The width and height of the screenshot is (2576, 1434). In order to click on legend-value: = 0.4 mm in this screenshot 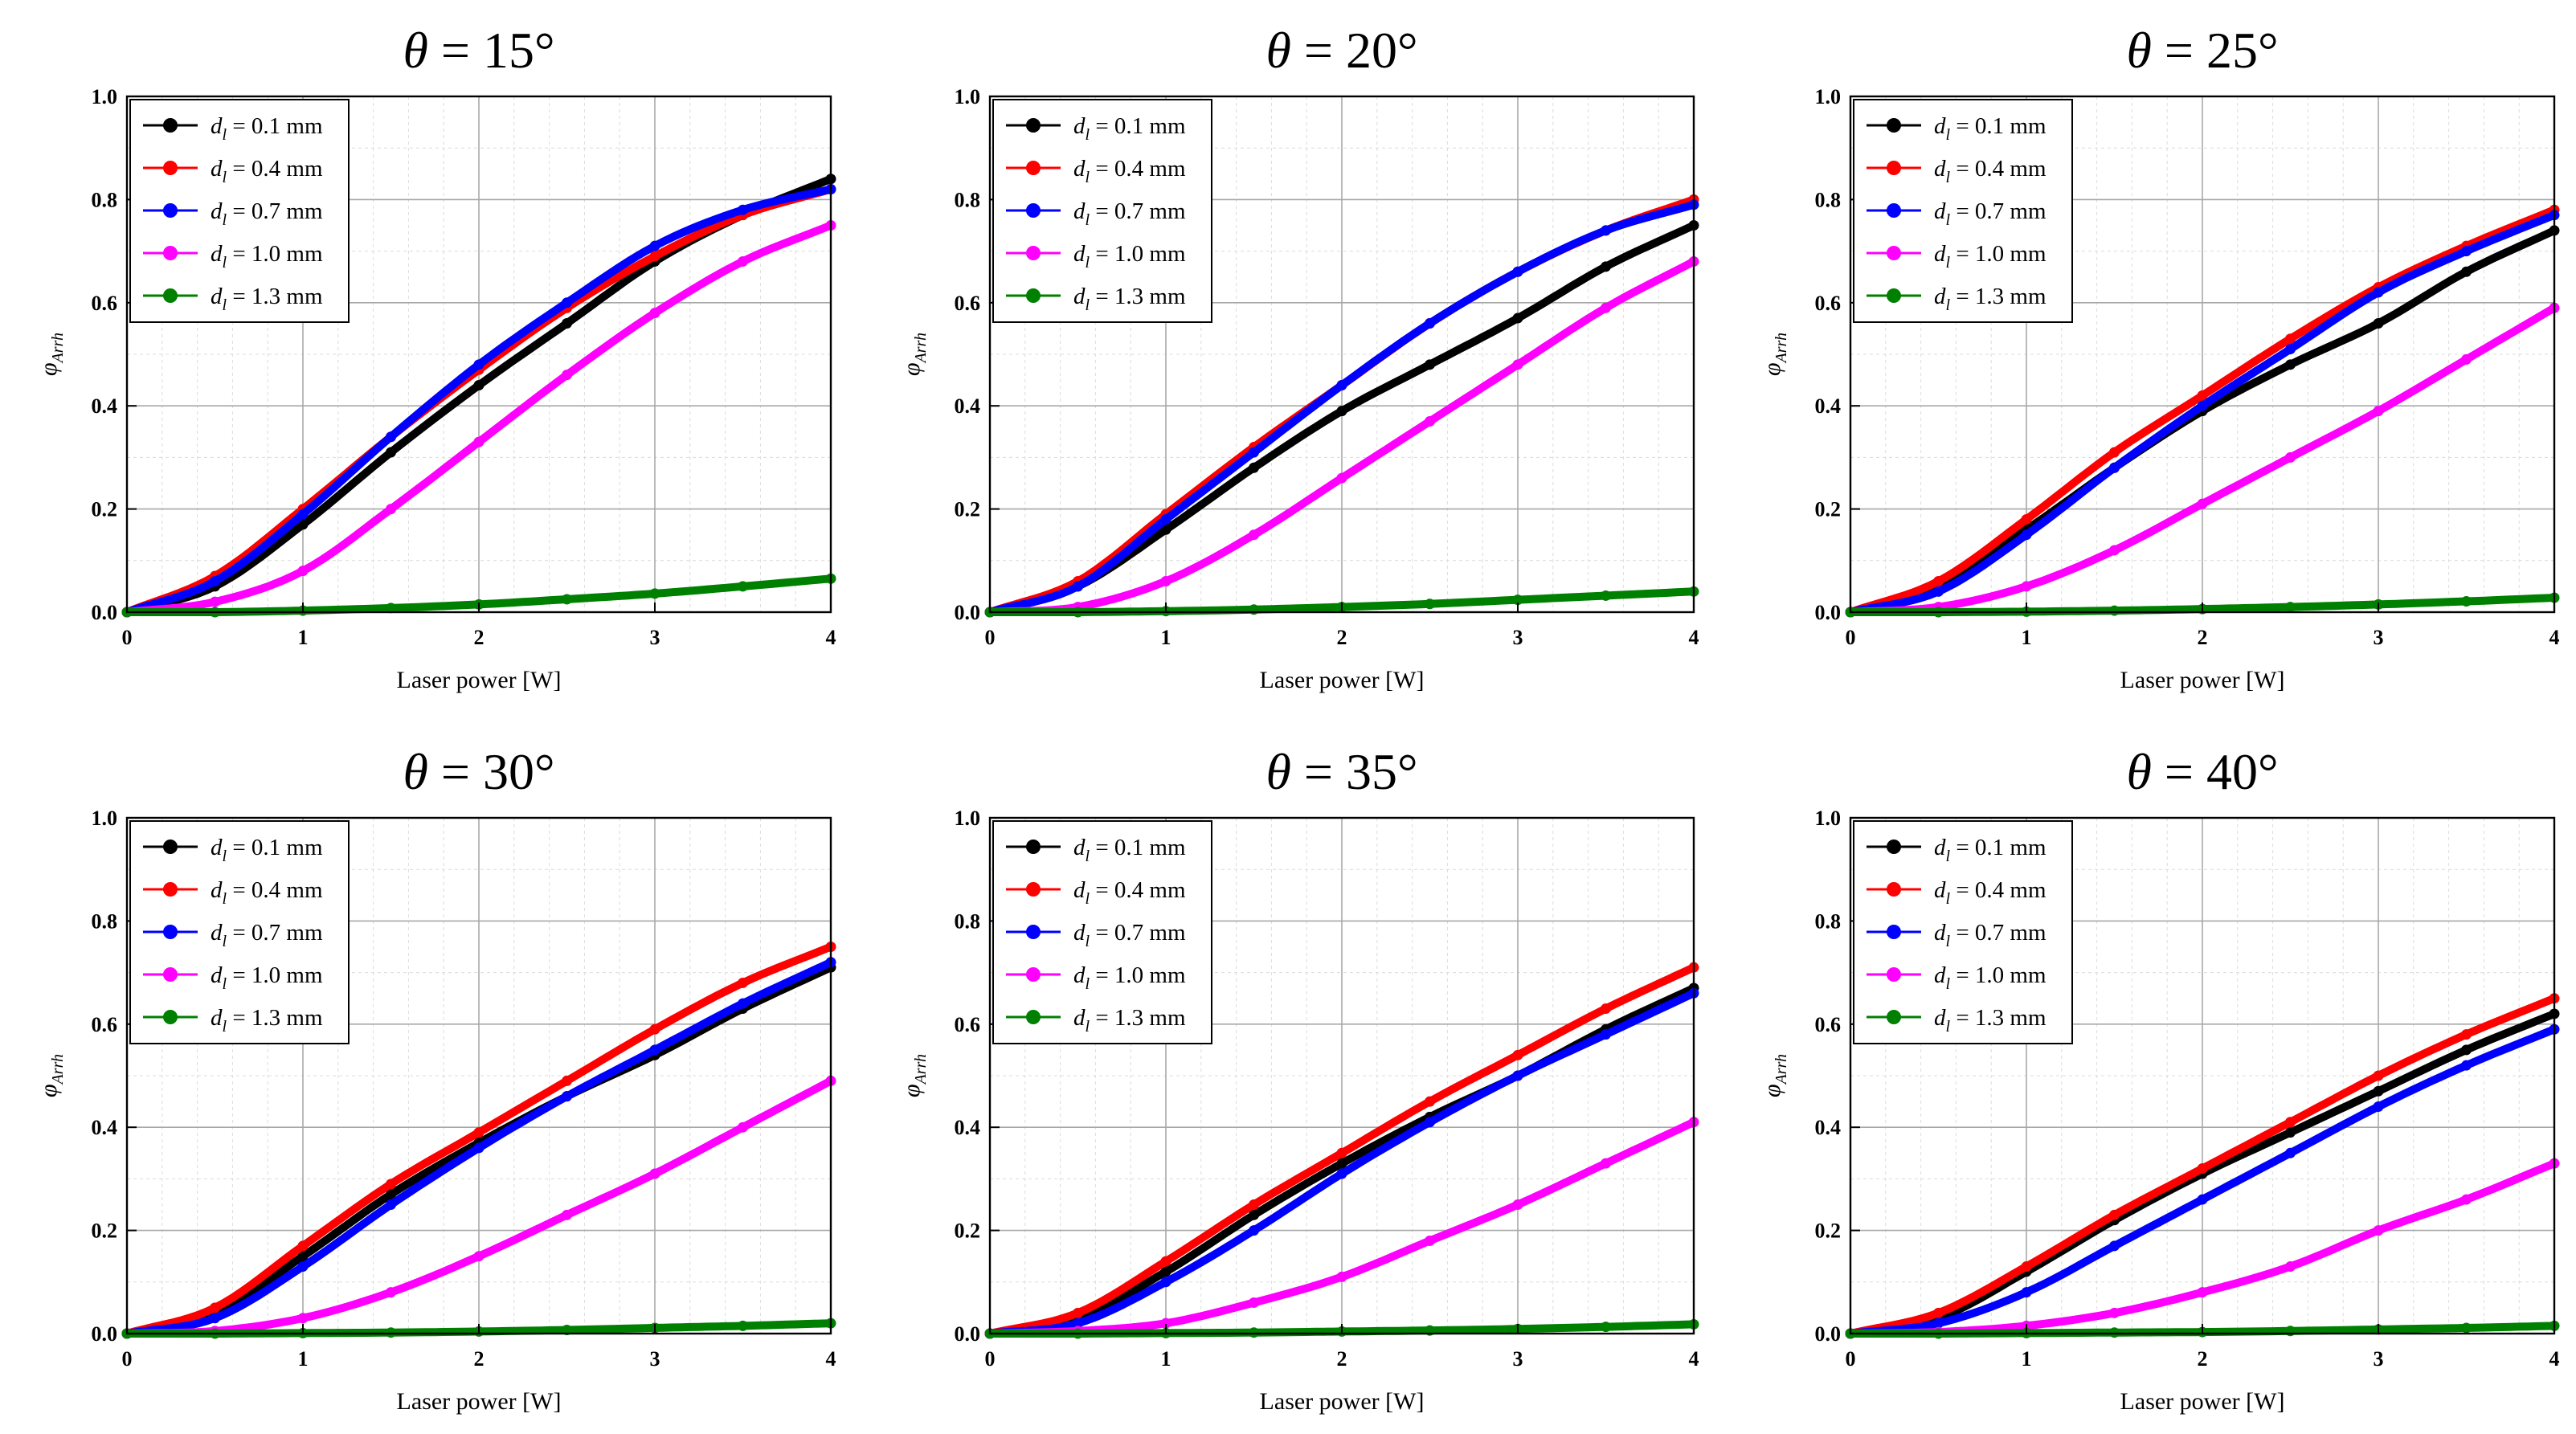, I will do `click(1998, 169)`.